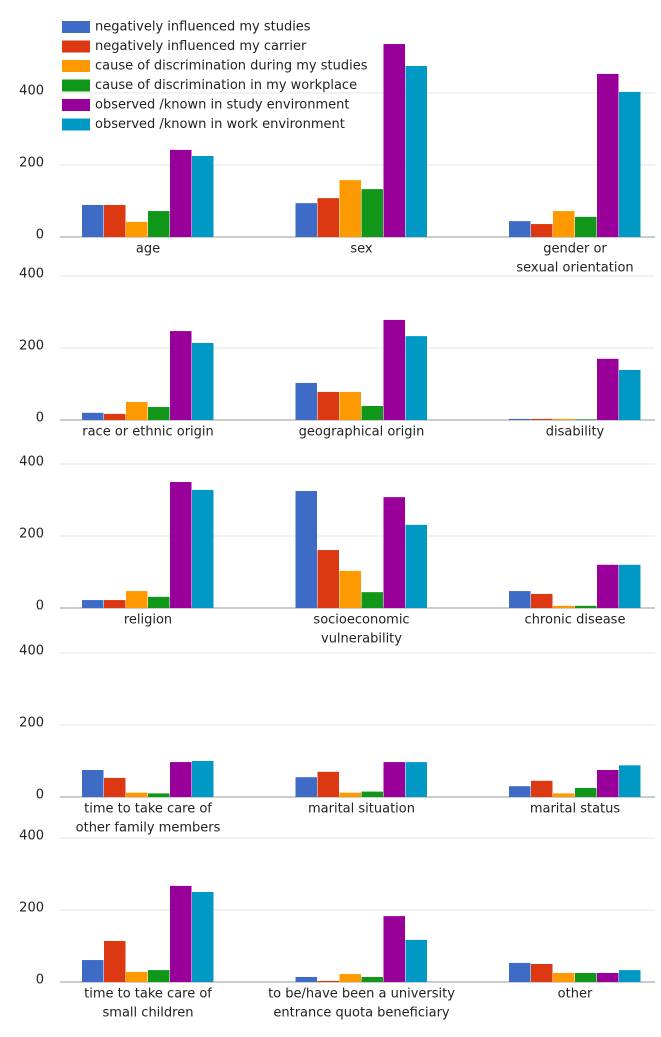  I want to click on x-tick-label: sexual orientation, so click(574, 268).